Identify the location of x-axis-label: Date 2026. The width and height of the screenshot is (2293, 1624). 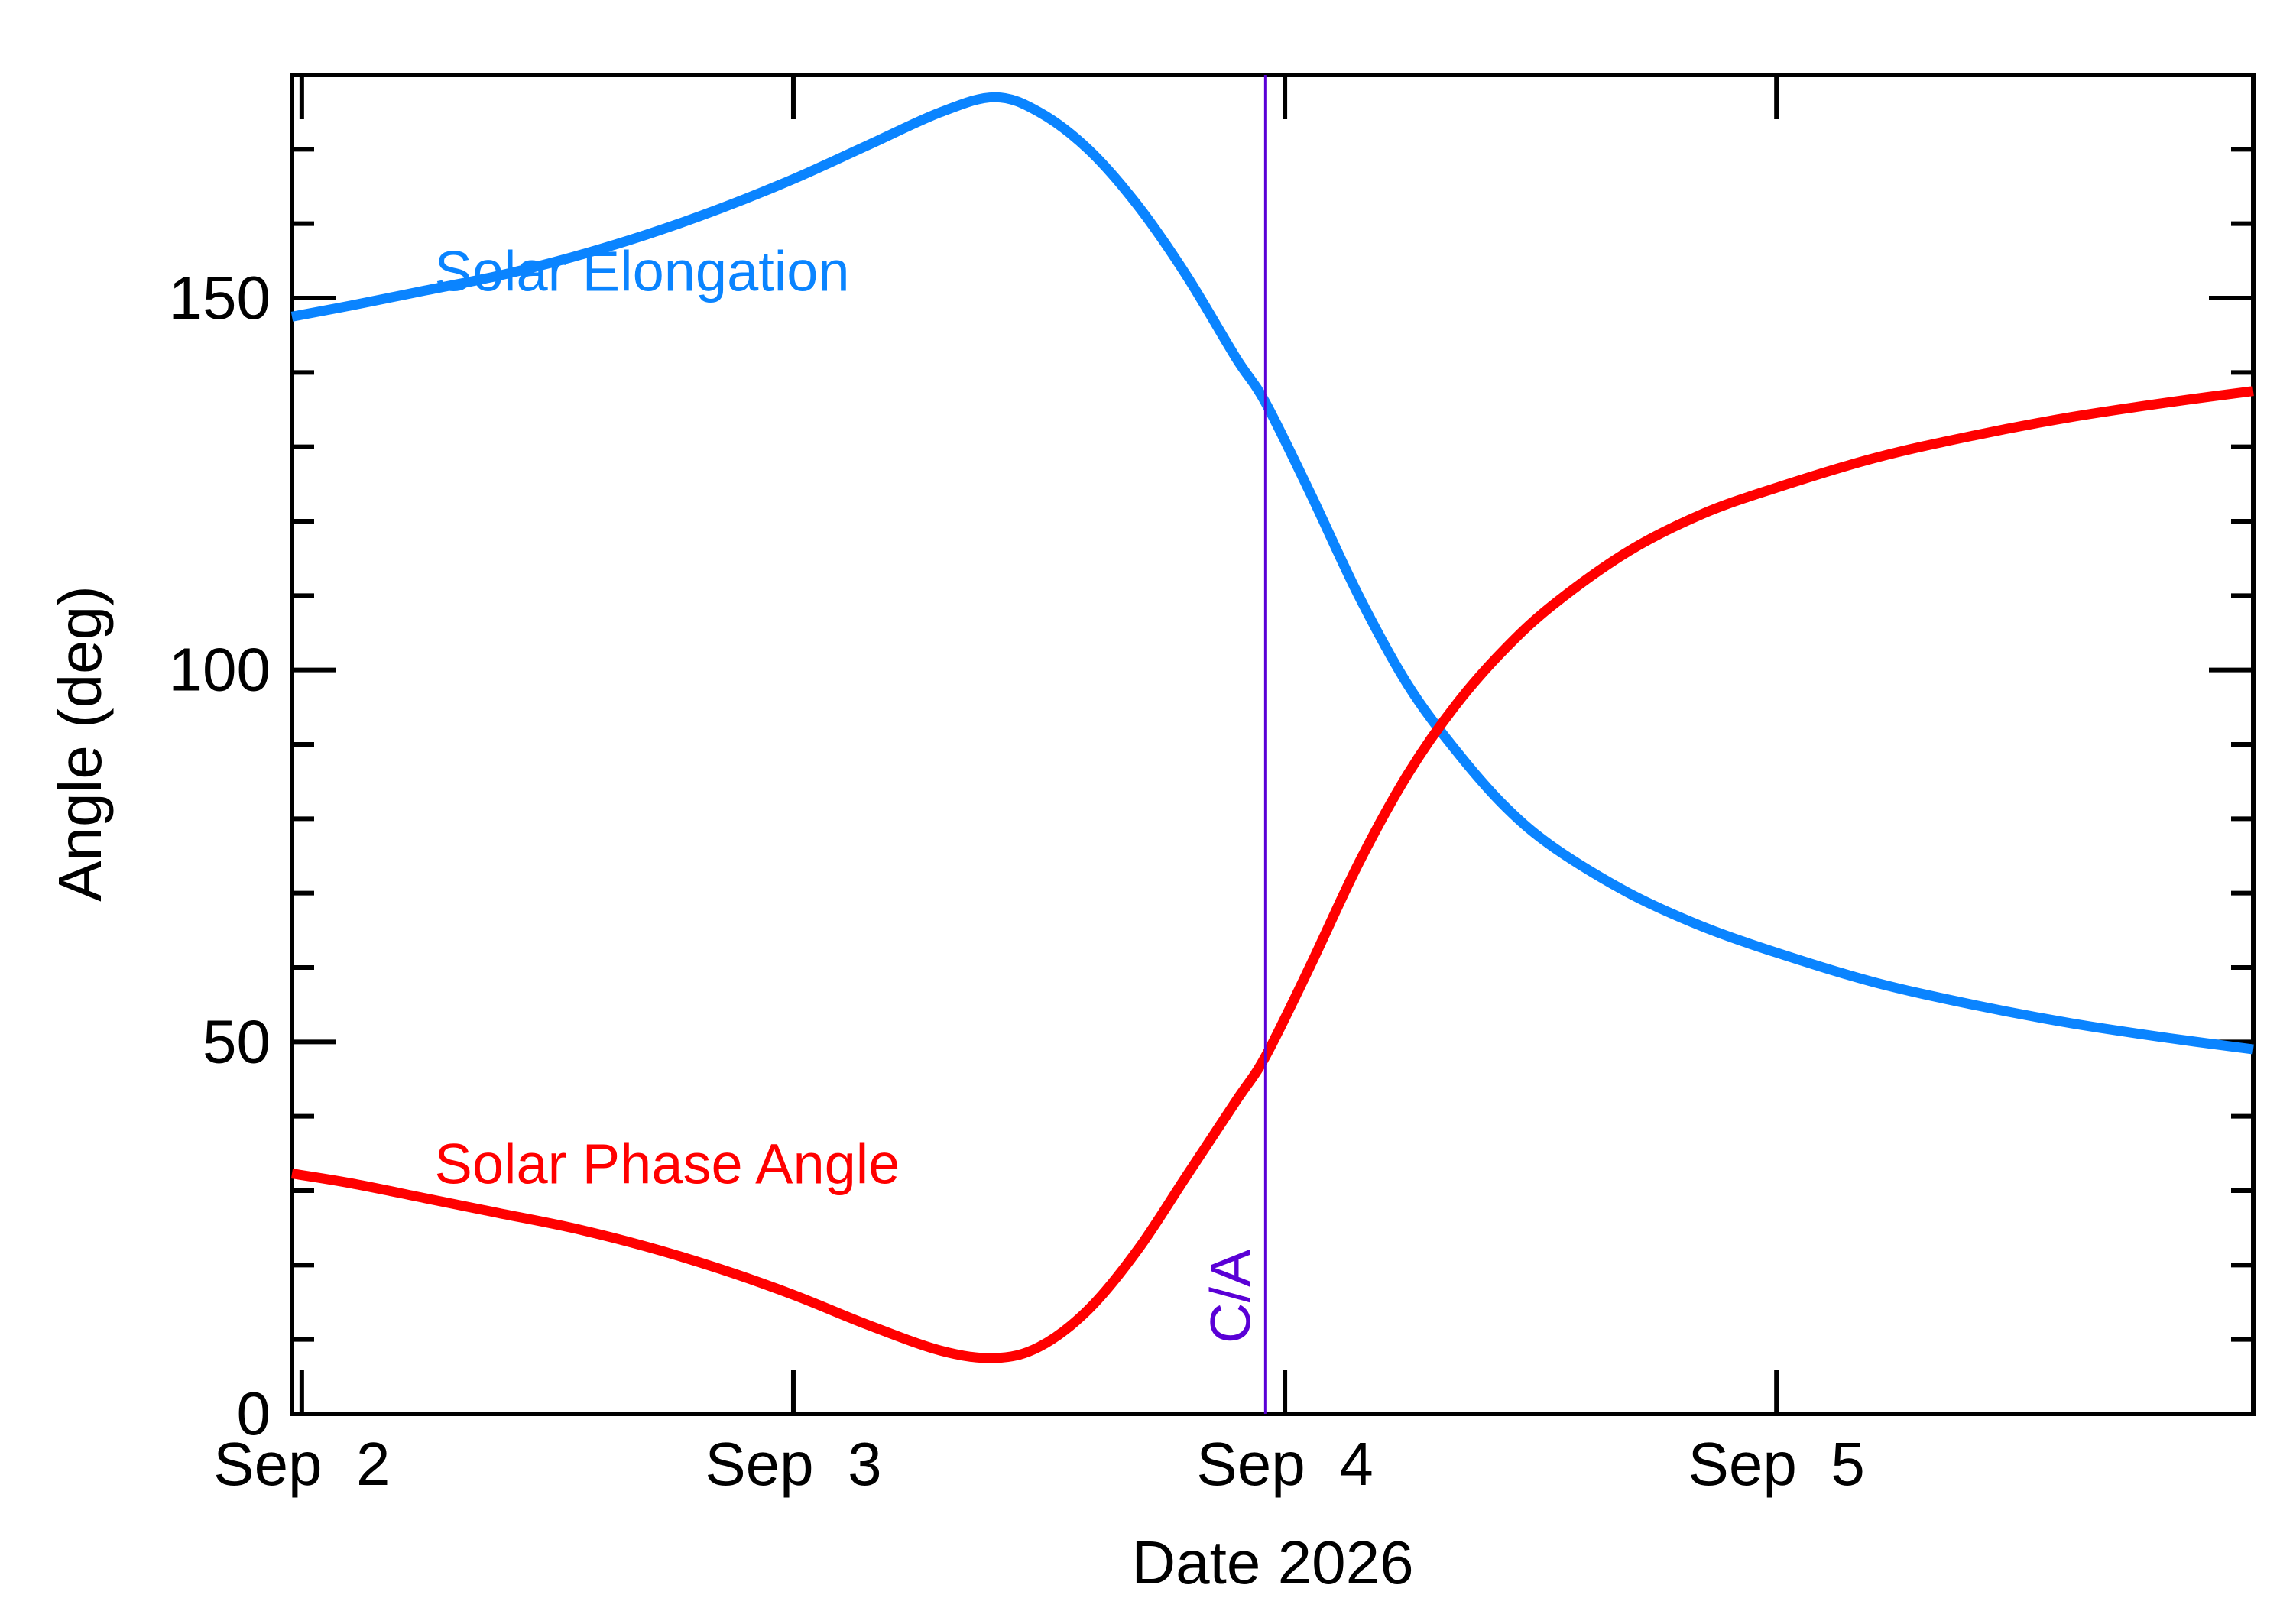
(1272, 1562).